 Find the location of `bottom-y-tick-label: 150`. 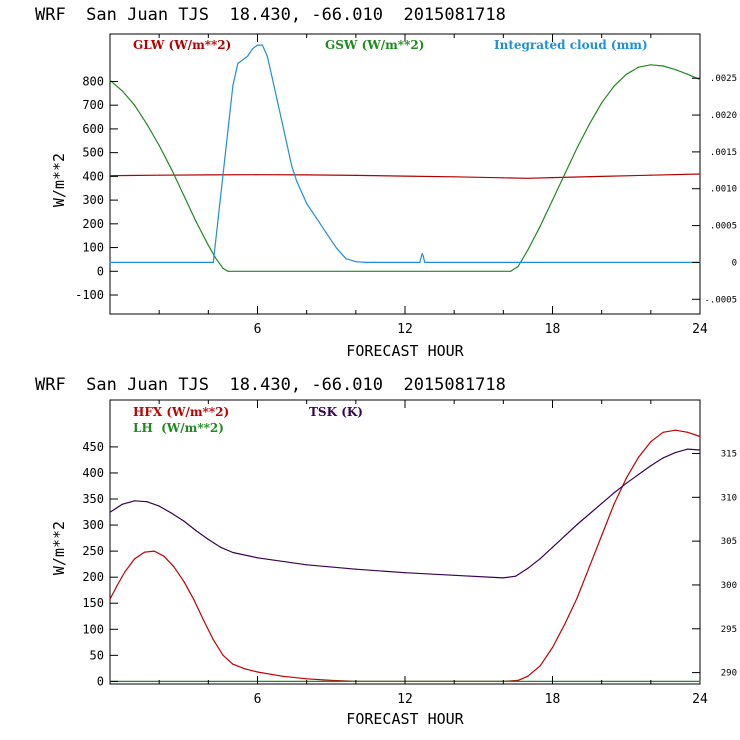

bottom-y-tick-label: 150 is located at coordinates (93, 603).